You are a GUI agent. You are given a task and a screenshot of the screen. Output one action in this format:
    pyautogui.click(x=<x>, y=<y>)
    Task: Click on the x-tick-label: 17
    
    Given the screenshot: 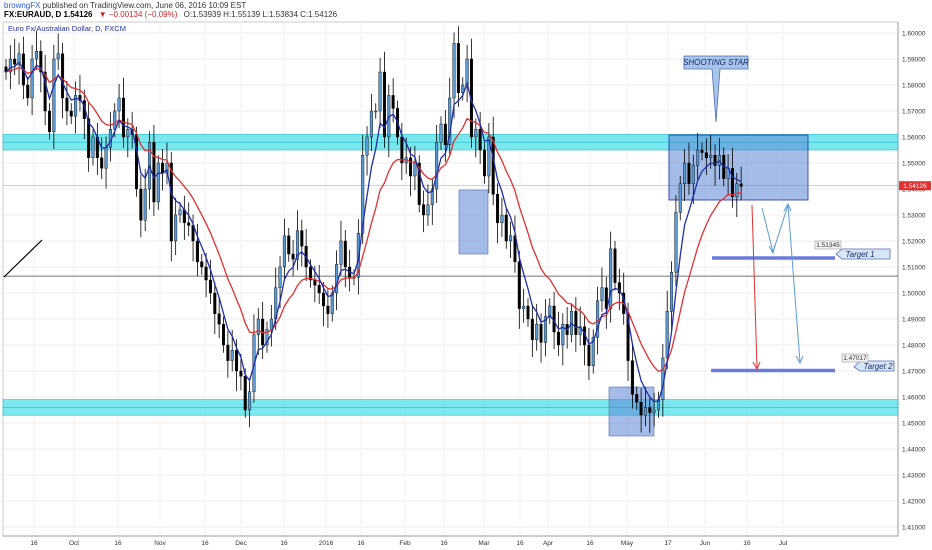 What is the action you would take?
    pyautogui.click(x=668, y=543)
    